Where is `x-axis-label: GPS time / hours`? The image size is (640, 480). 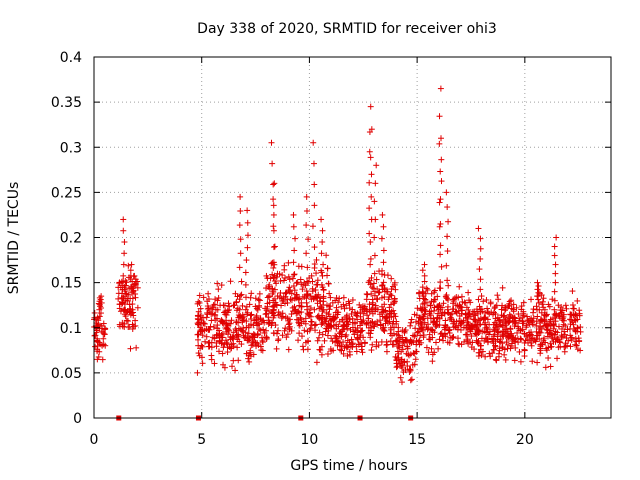 x-axis-label: GPS time / hours is located at coordinates (348, 466).